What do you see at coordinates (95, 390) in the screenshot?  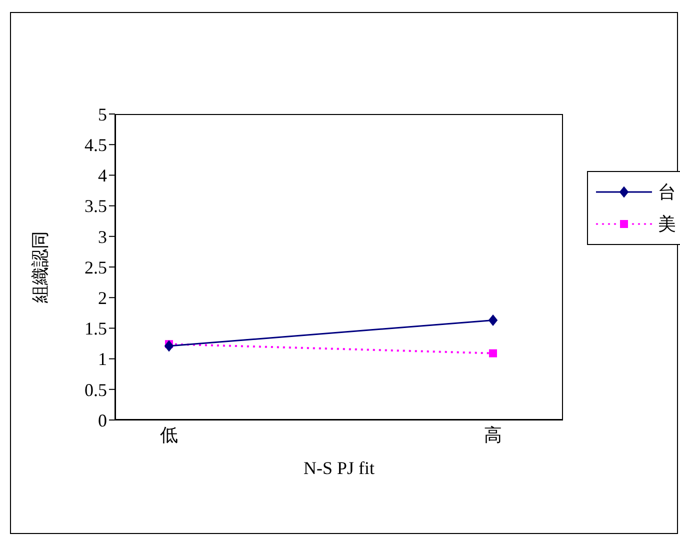 I see `y-tick-label: 0.5` at bounding box center [95, 390].